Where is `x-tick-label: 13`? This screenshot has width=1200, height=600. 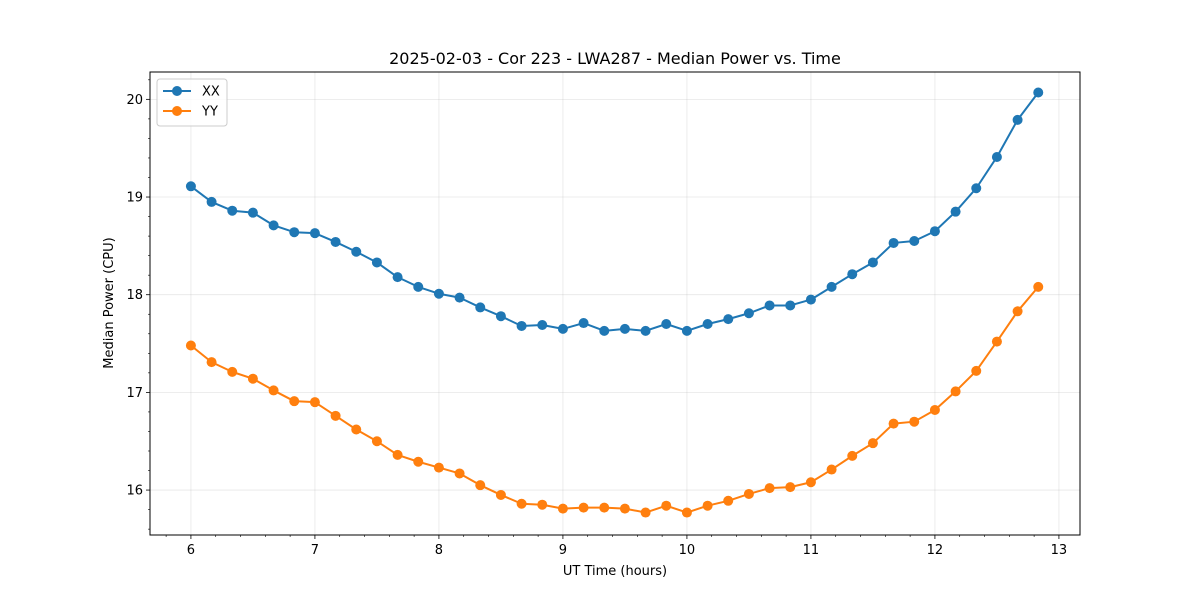 x-tick-label: 13 is located at coordinates (1059, 550).